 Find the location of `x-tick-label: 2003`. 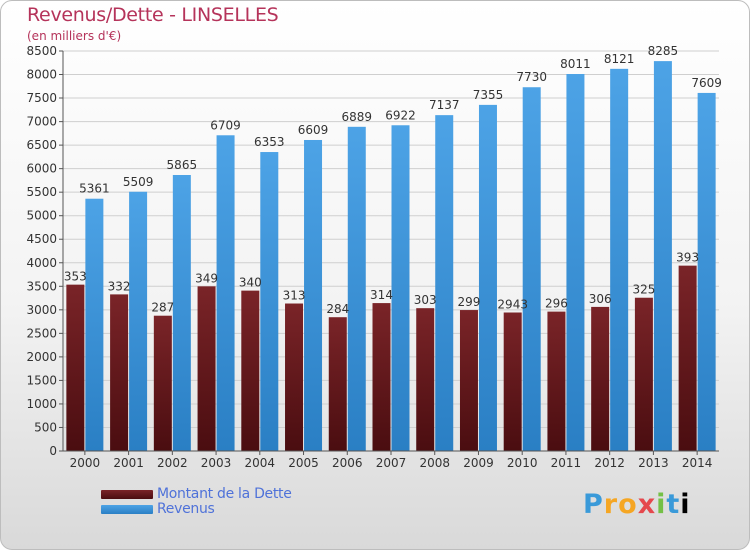

x-tick-label: 2003 is located at coordinates (216, 463).